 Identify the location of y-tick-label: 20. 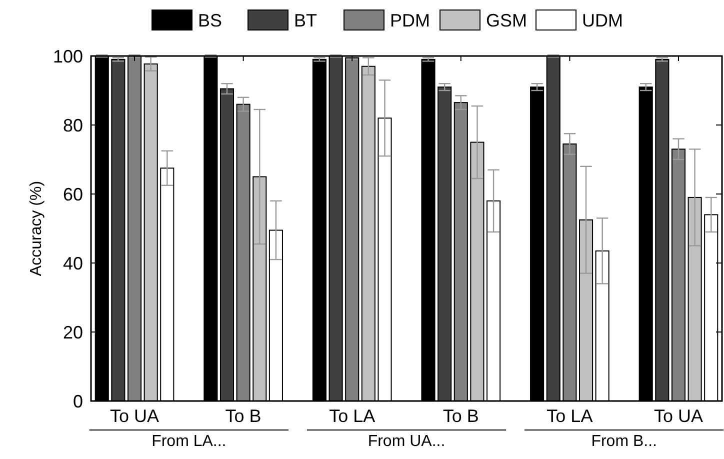
(72, 332).